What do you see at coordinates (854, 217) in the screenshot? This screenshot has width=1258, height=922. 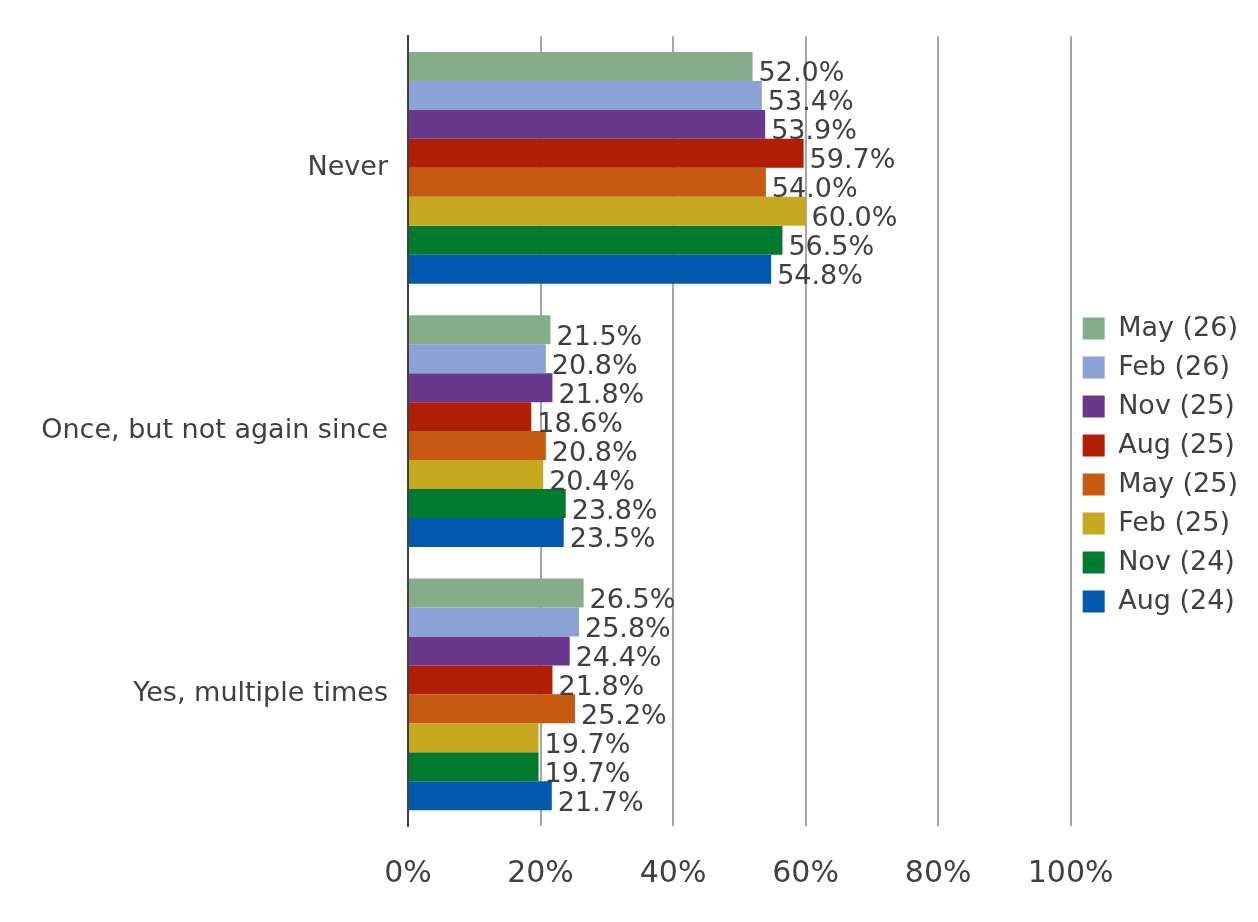 I see `data-label: 60.0%` at bounding box center [854, 217].